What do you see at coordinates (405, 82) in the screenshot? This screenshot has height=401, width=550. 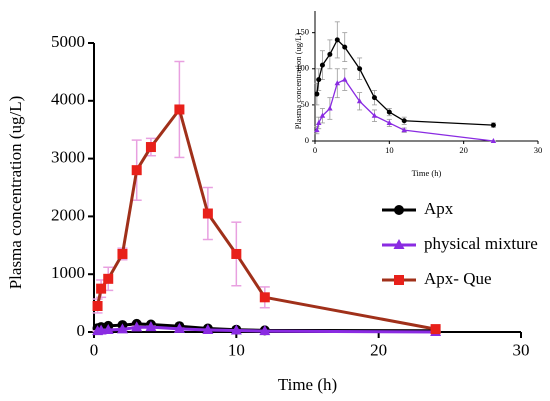 I see `series-line` at bounding box center [405, 82].